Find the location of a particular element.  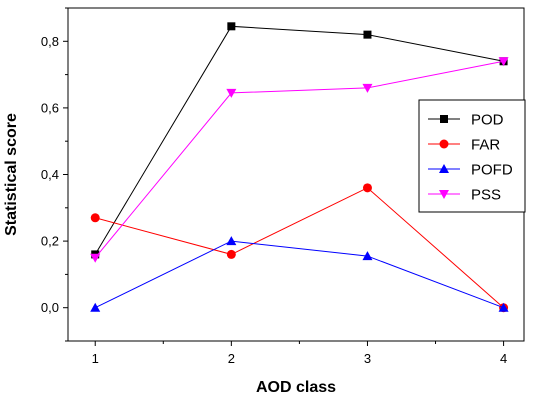

series-pofd is located at coordinates (299, 274).